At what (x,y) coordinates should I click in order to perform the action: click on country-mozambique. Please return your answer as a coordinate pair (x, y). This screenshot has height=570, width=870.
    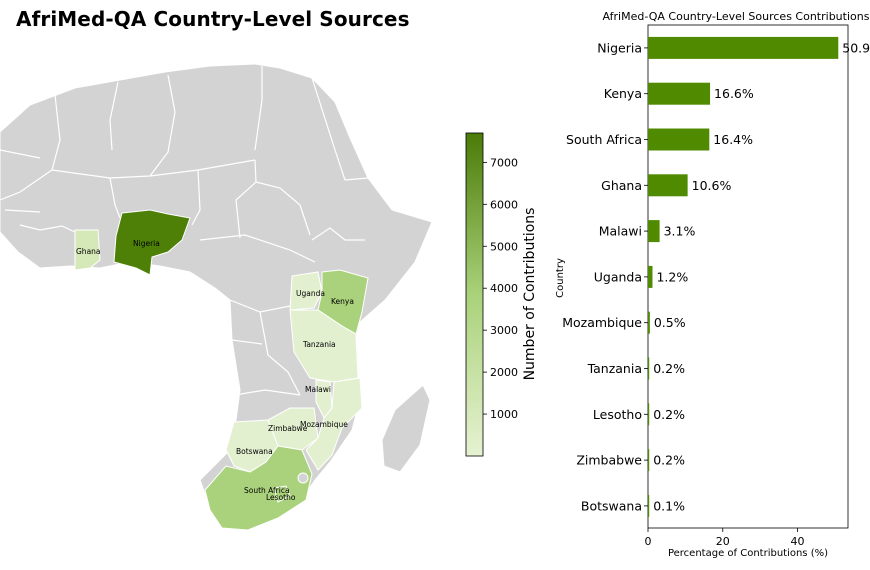
    Looking at the image, I should click on (334, 424).